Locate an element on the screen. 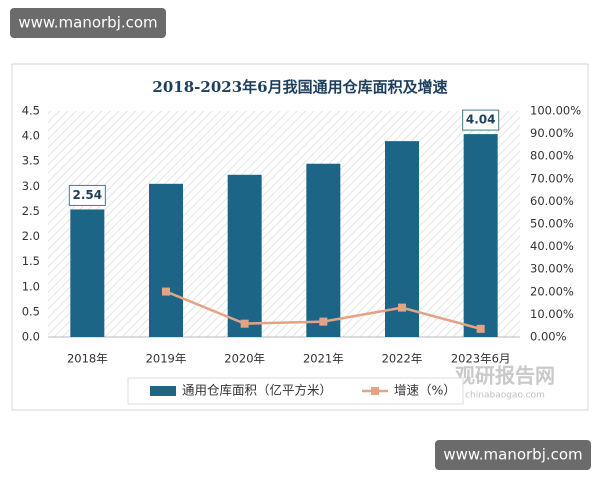  x-tick-label: 2019年 is located at coordinates (166, 359).